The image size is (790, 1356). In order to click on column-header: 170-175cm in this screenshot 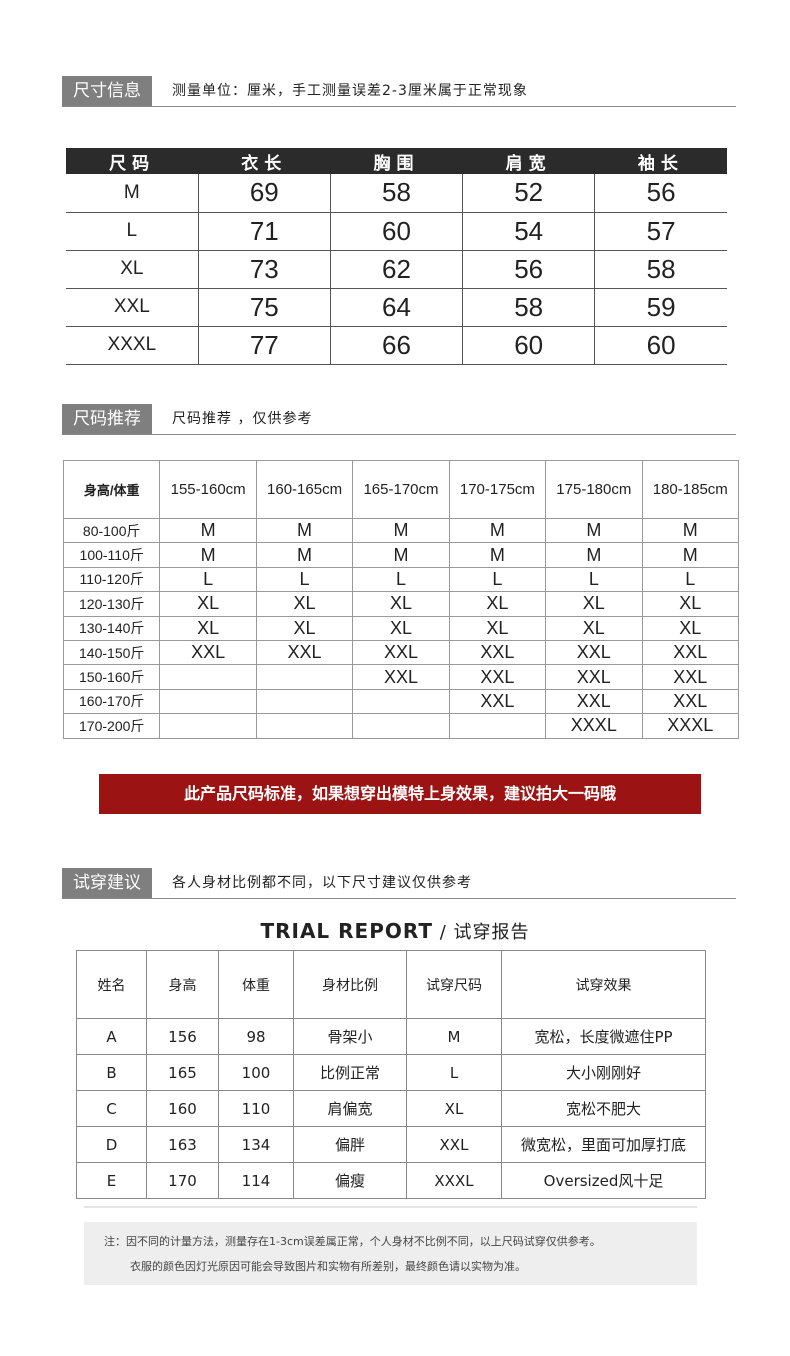, I will do `click(497, 489)`.